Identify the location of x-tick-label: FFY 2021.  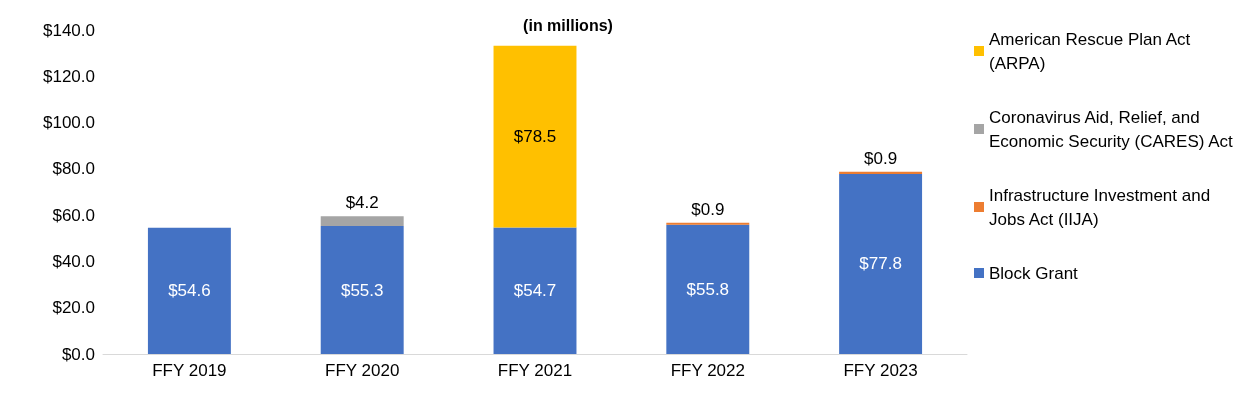
(535, 370).